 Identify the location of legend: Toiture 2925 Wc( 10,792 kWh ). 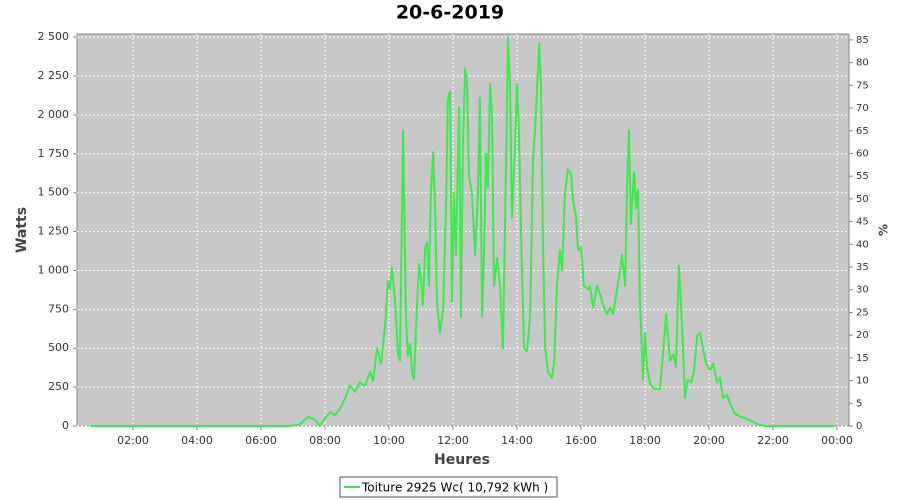
(448, 487).